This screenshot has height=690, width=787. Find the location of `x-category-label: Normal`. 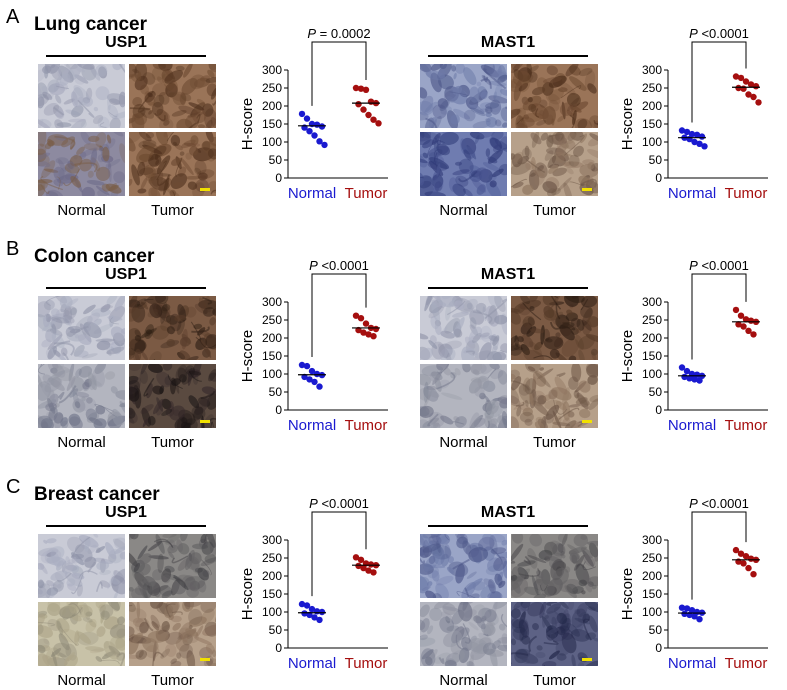

x-category-label: Normal is located at coordinates (692, 663).